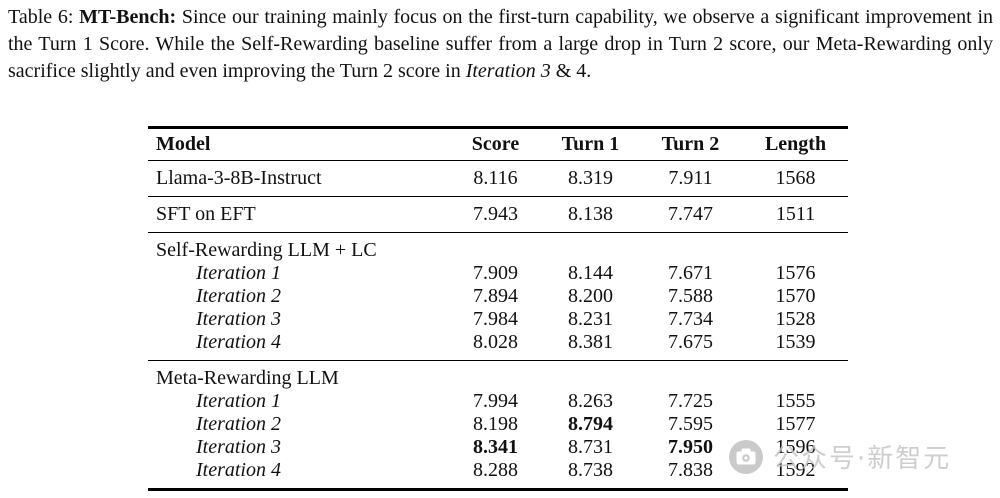  What do you see at coordinates (590, 319) in the screenshot?
I see `value-cell: 8.231` at bounding box center [590, 319].